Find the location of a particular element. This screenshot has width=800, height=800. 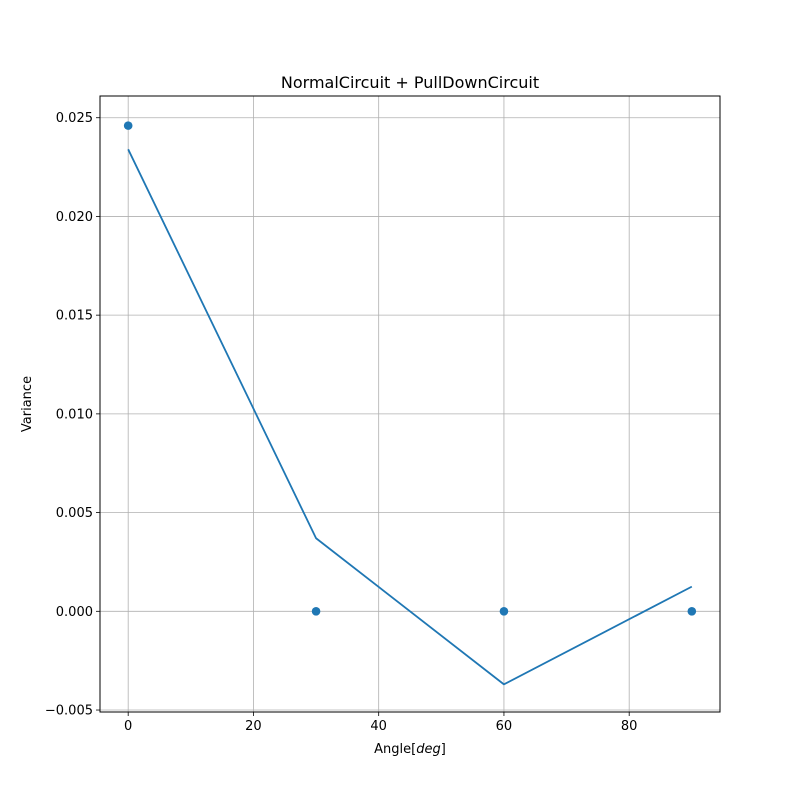

x-axis-label-text: Angle is located at coordinates (392, 749).